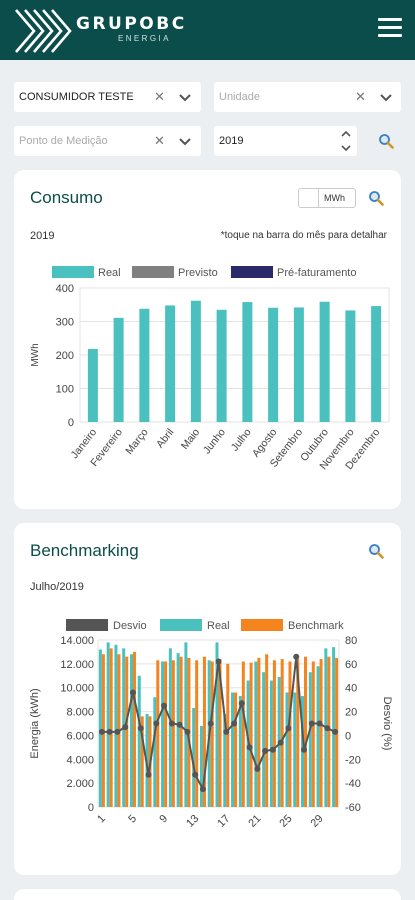 The height and width of the screenshot is (900, 415). Describe the element at coordinates (327, 198) in the screenshot. I see `mwh-toggle: MWh` at that location.